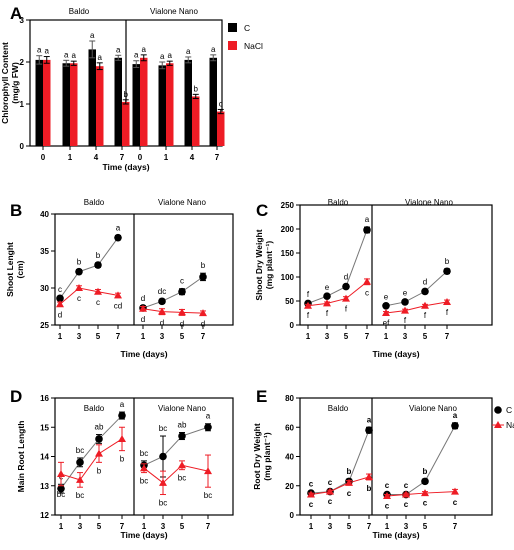 This screenshot has width=514, height=550. Describe the element at coordinates (162, 291) in the screenshot. I see `panel-b-significance-letter: dc` at that location.